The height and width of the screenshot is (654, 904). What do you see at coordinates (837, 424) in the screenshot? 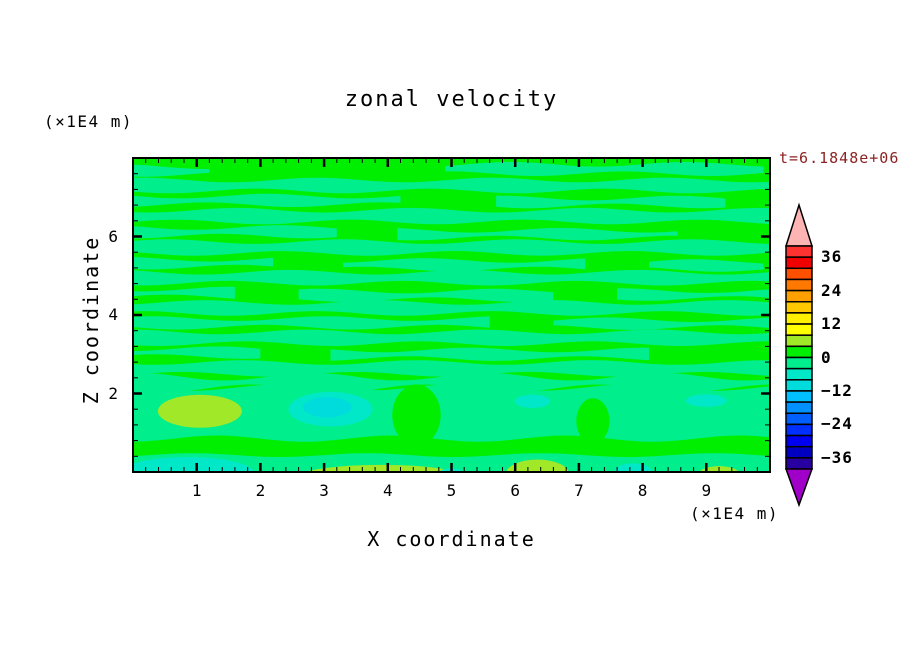
I see `colorbar-label--24: −24` at bounding box center [837, 424].